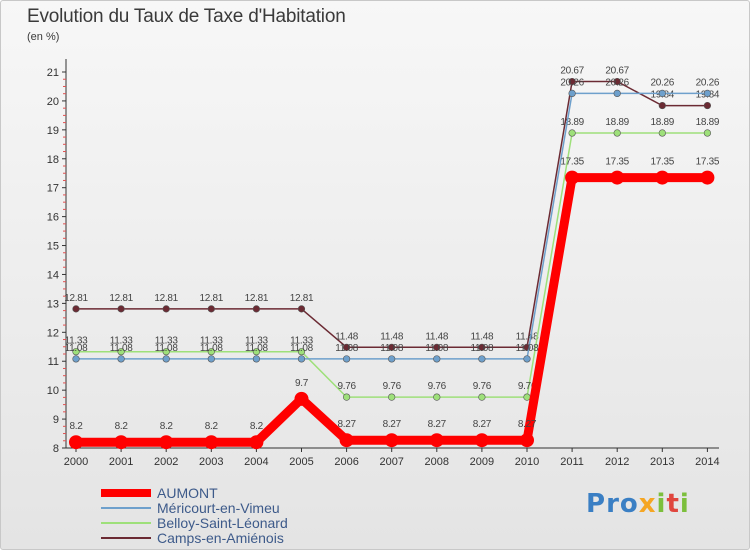 The image size is (750, 550). Describe the element at coordinates (572, 71) in the screenshot. I see `data-label: 20.67` at that location.